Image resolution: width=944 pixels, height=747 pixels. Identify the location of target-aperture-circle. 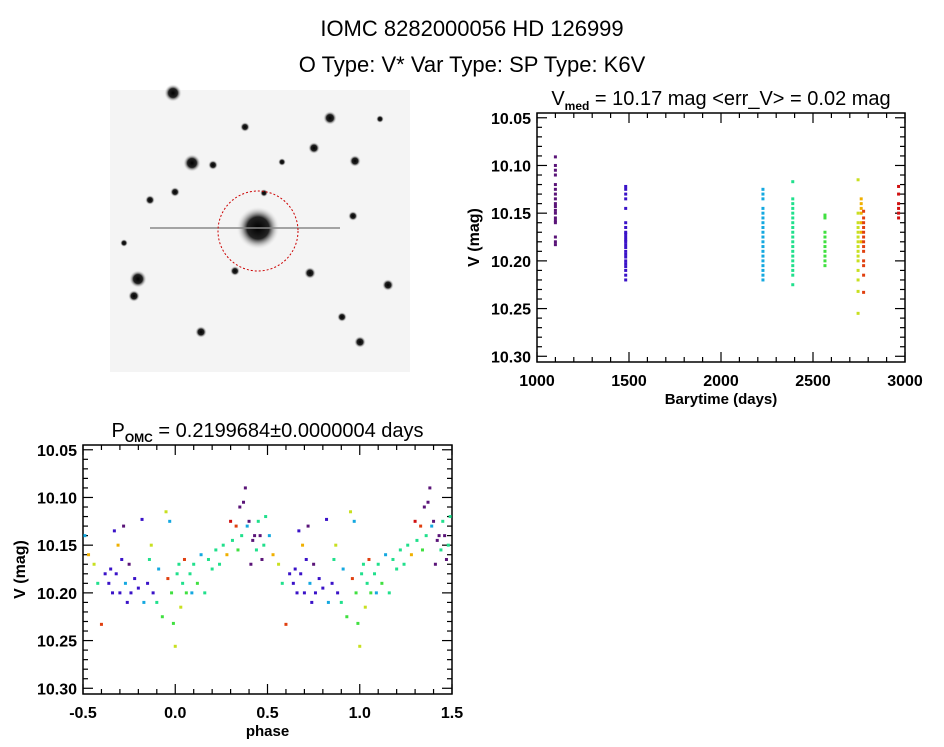
(258, 231).